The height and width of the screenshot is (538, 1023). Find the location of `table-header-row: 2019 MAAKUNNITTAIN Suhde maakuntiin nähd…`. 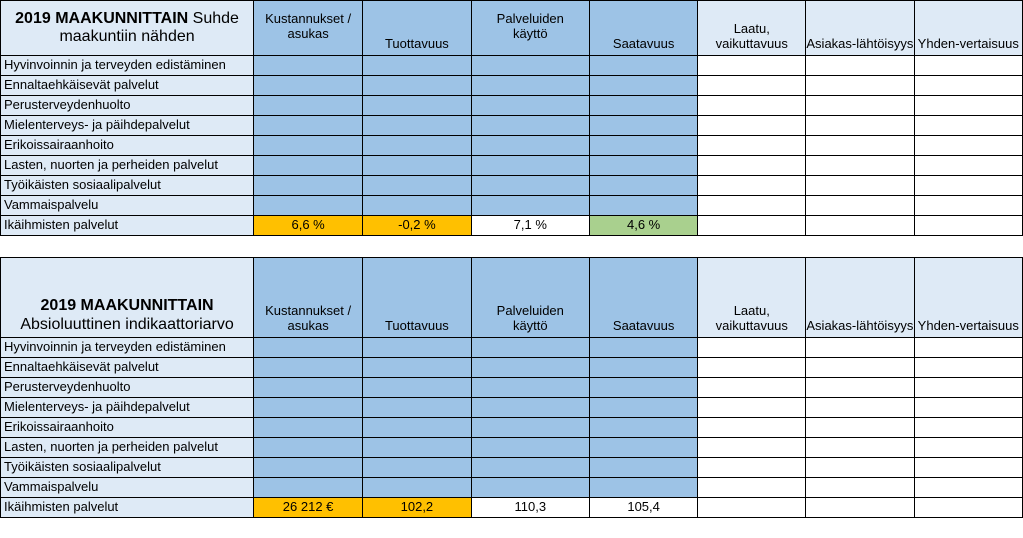

table-header-row: 2019 MAAKUNNITTAIN Suhde maakuntiin nähd… is located at coordinates (511, 28).